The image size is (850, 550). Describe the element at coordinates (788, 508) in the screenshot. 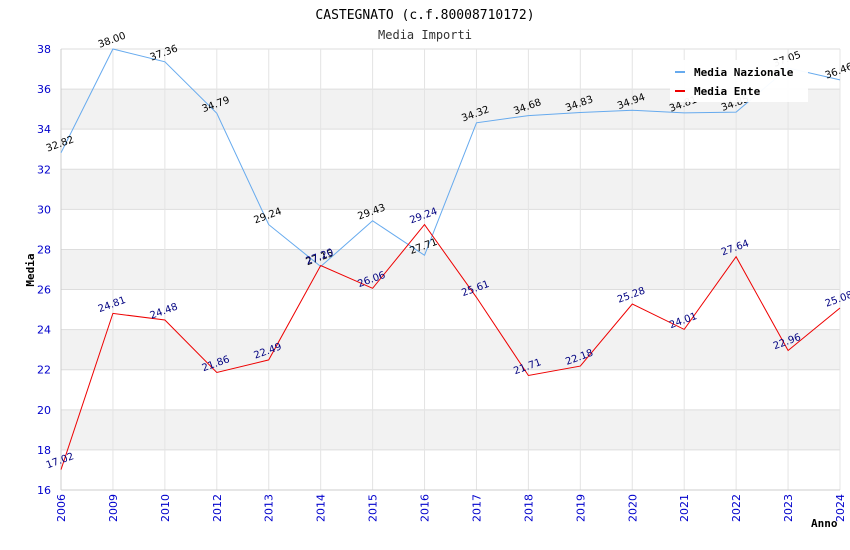

I see `x-tick-label: 2023` at that location.